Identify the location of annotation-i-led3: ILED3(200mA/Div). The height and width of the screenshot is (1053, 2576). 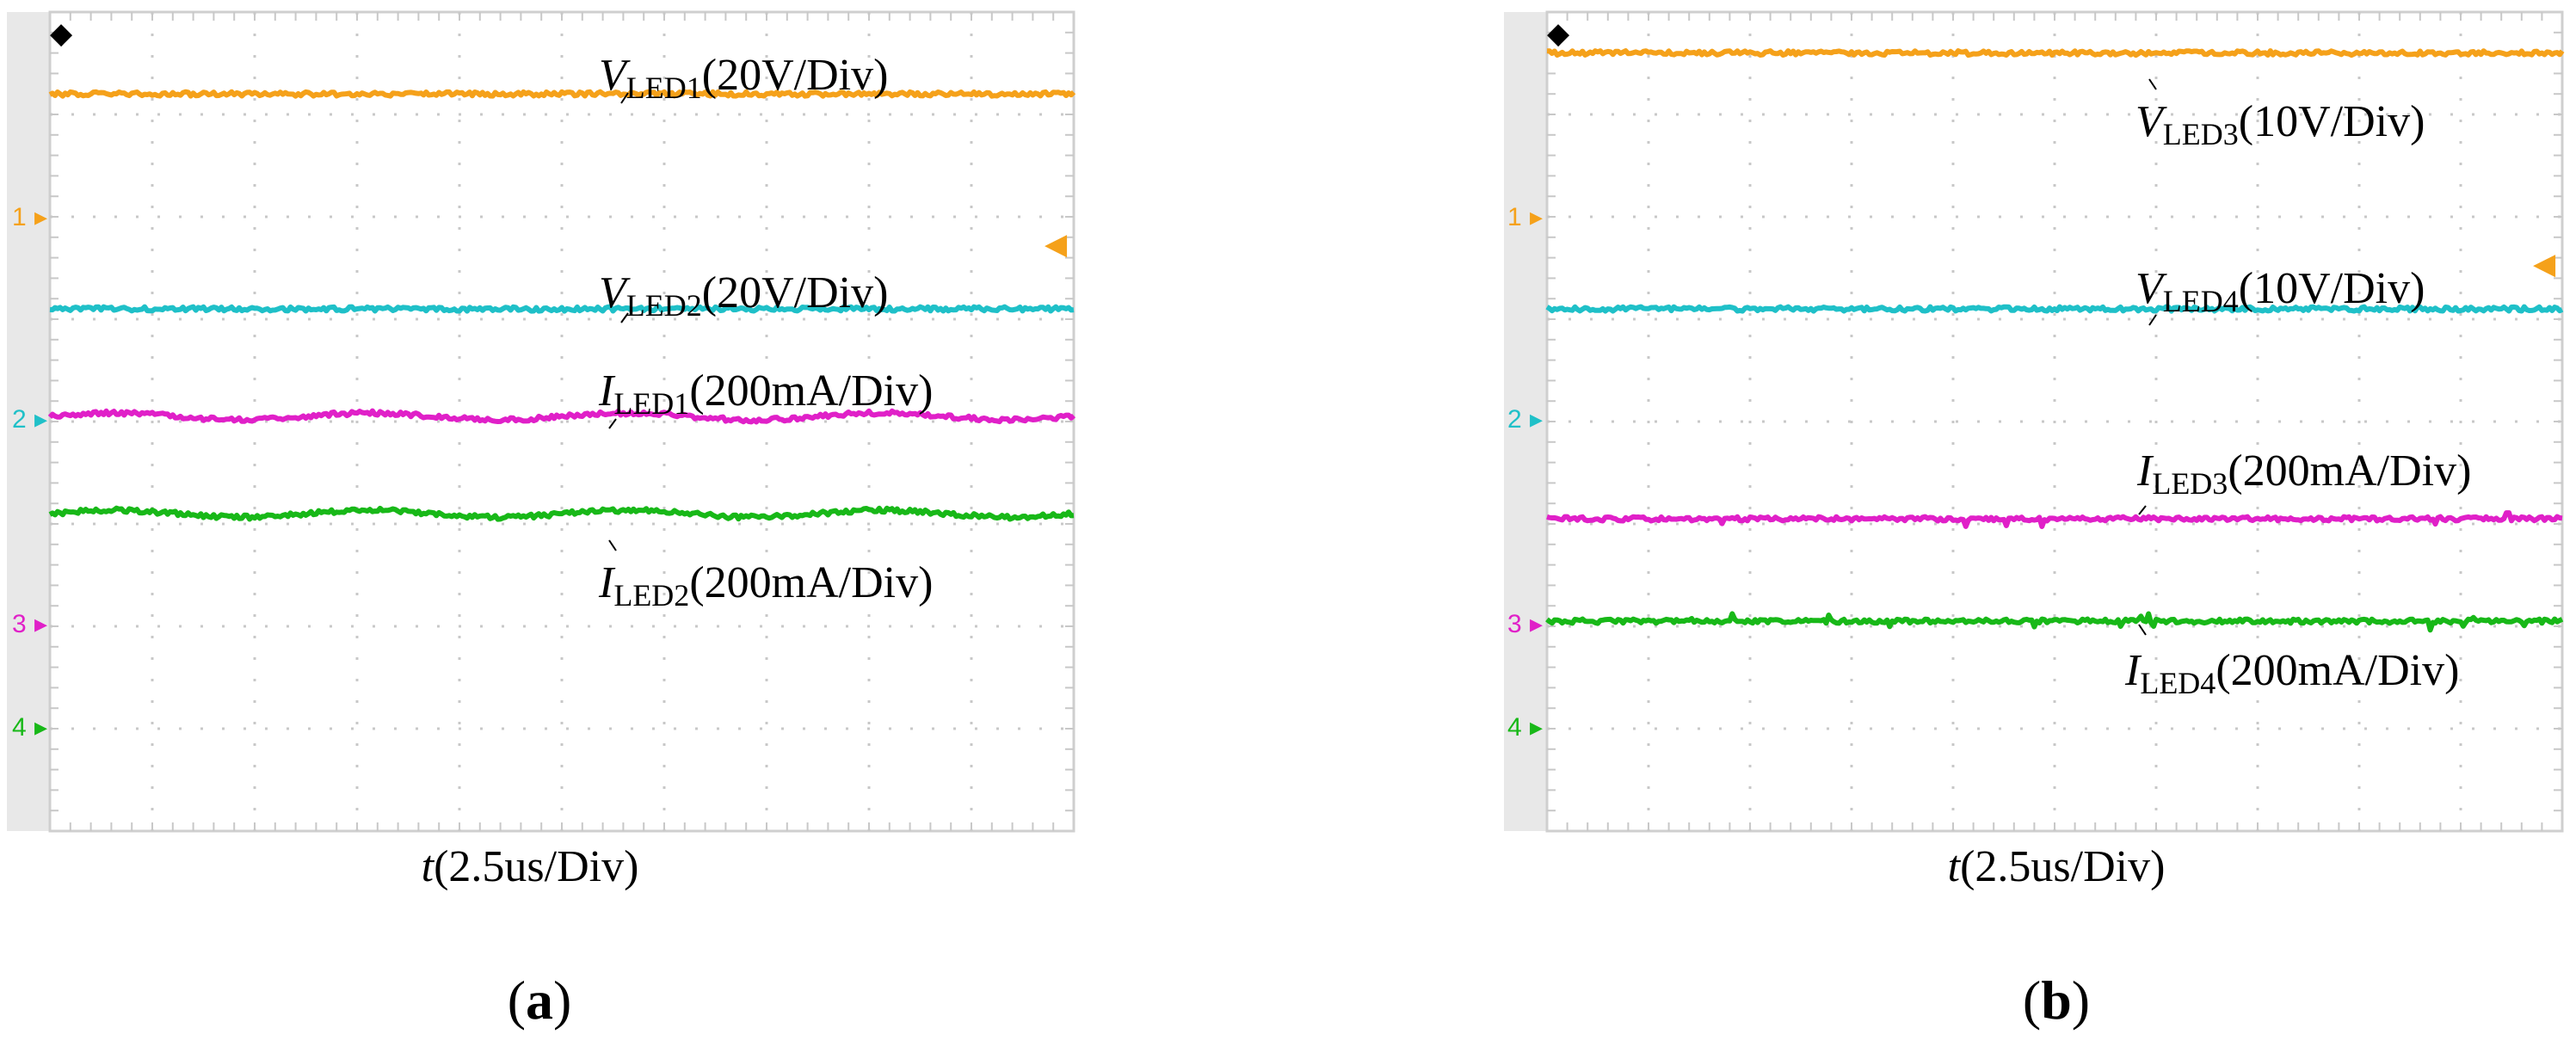
(2304, 481).